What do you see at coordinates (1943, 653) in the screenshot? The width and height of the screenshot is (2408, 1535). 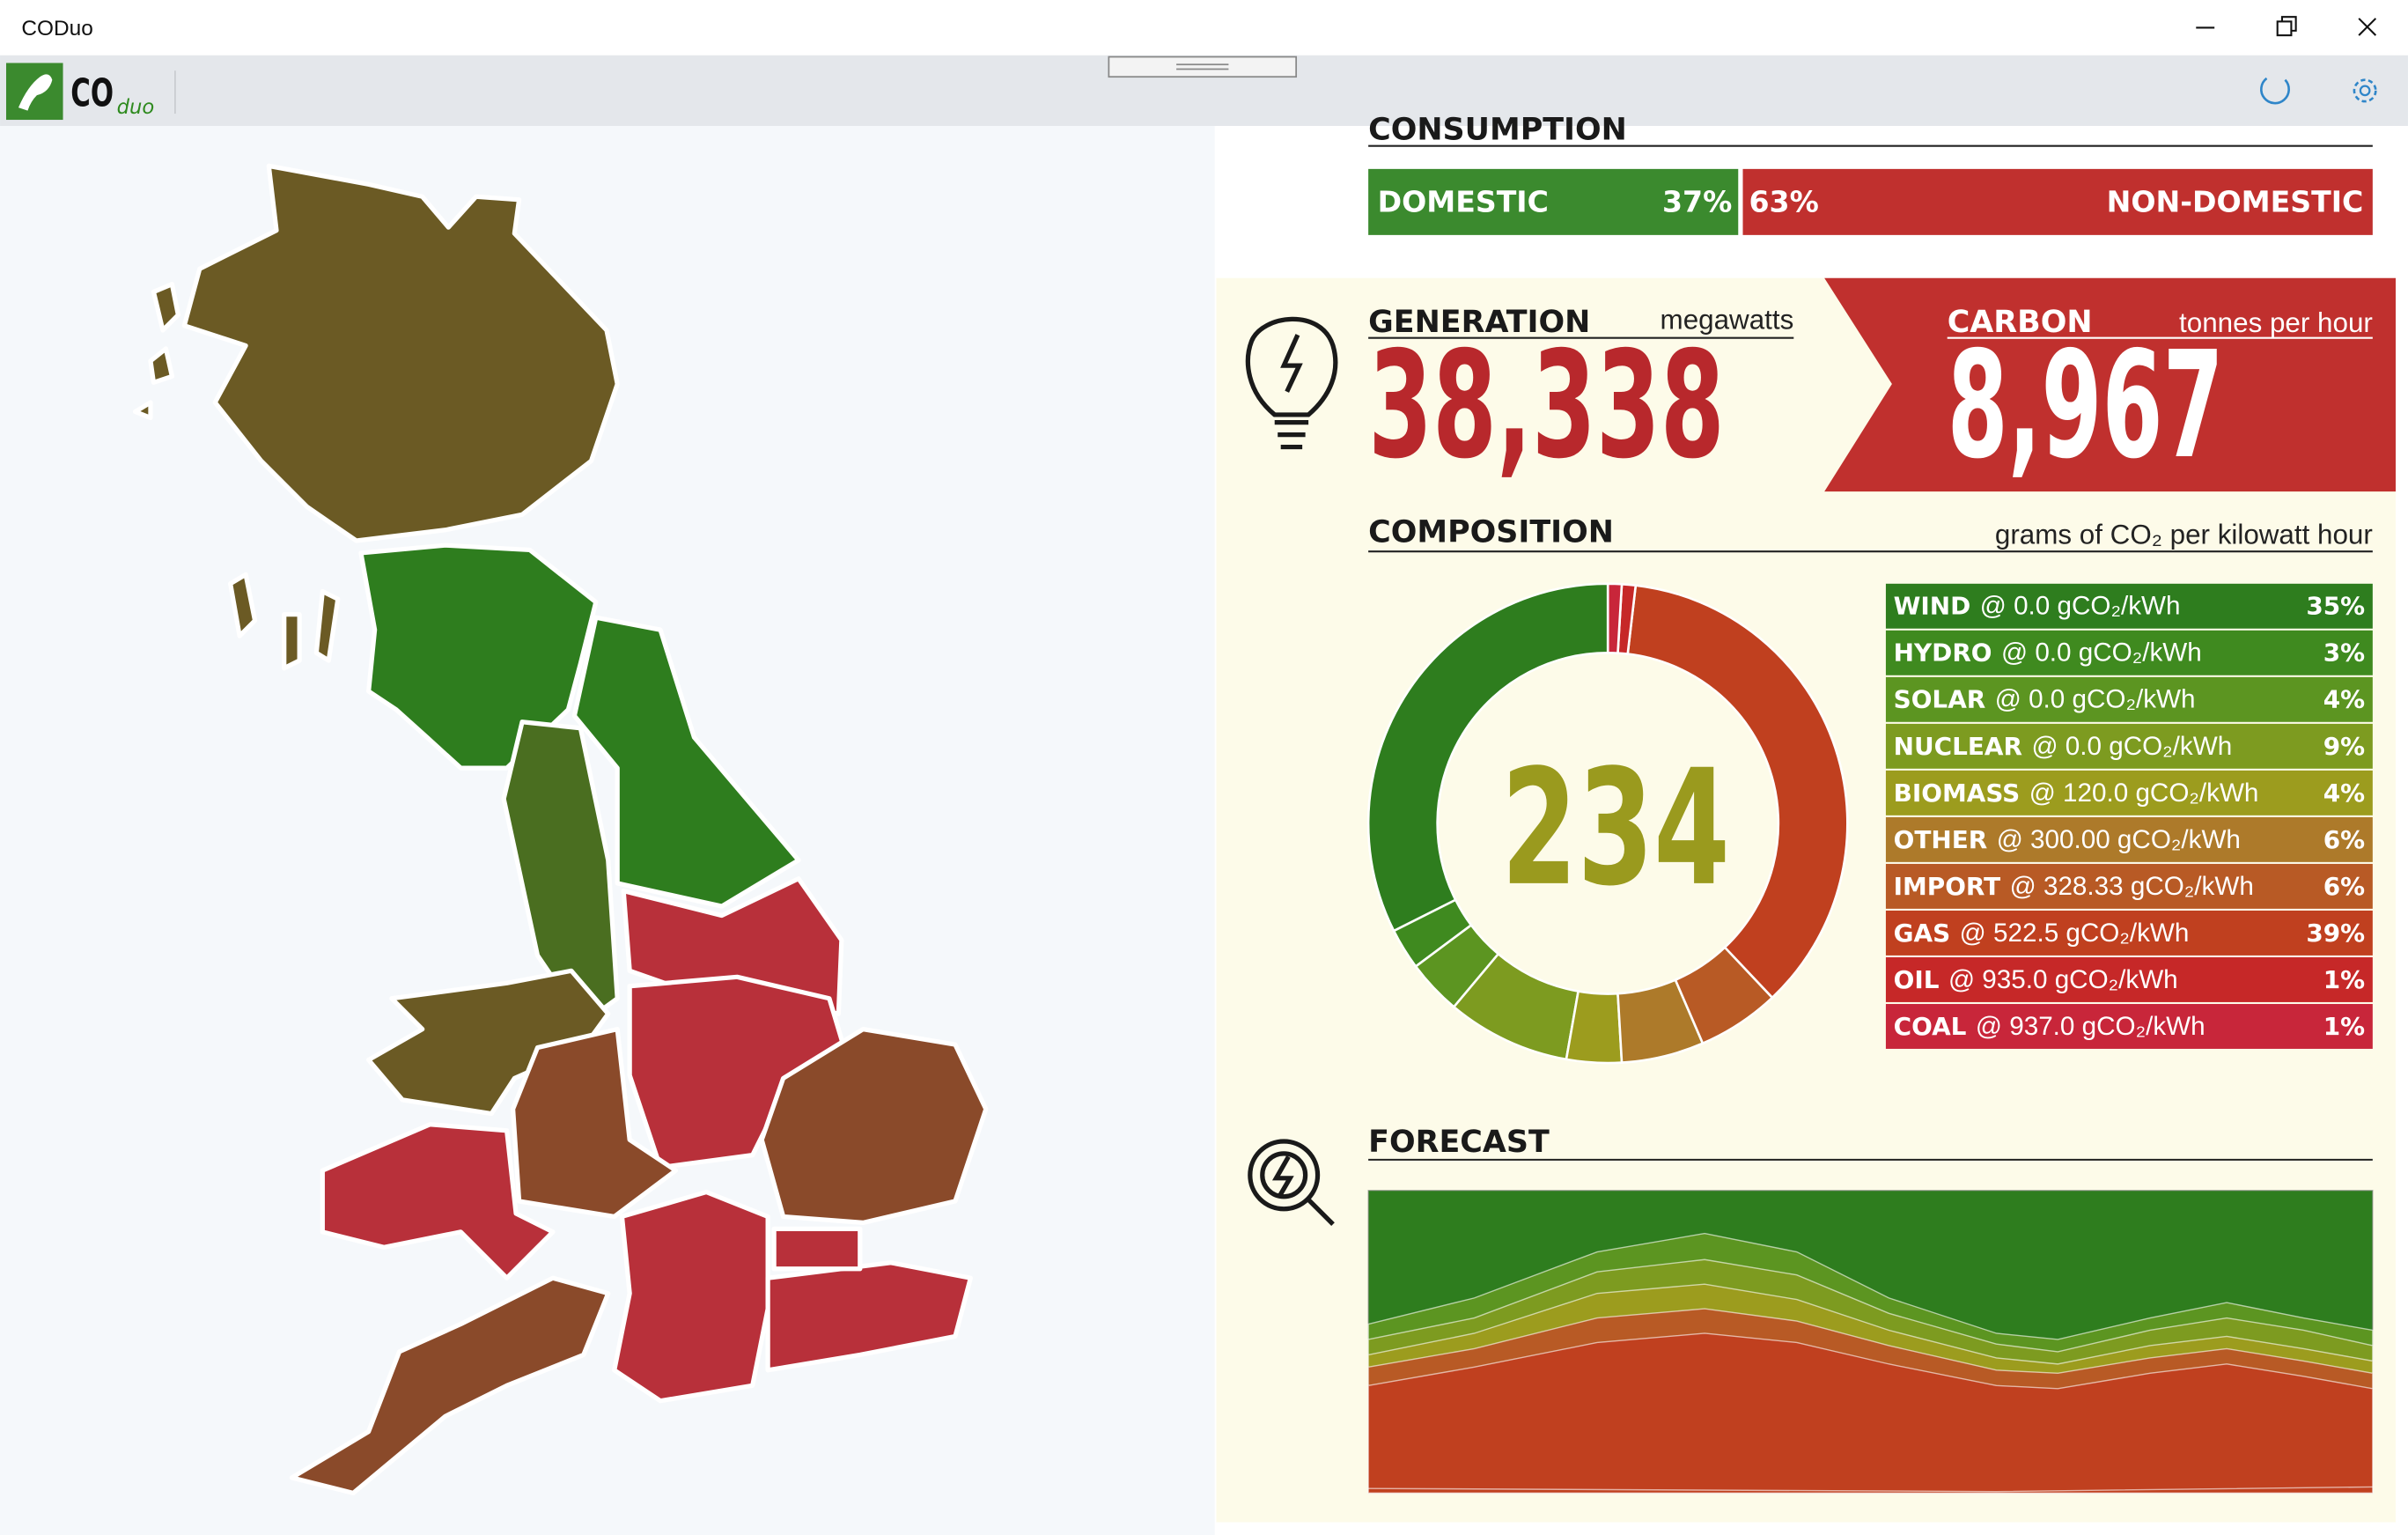 I see `source-name: HYDRO` at bounding box center [1943, 653].